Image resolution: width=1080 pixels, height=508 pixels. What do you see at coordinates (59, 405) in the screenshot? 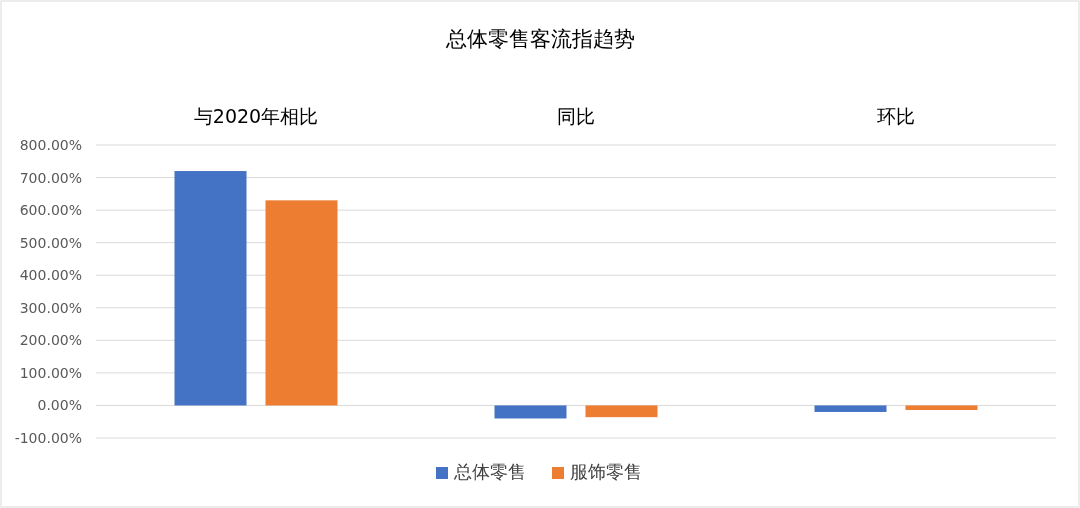
I see `y-tick-label: 0.00%` at bounding box center [59, 405].